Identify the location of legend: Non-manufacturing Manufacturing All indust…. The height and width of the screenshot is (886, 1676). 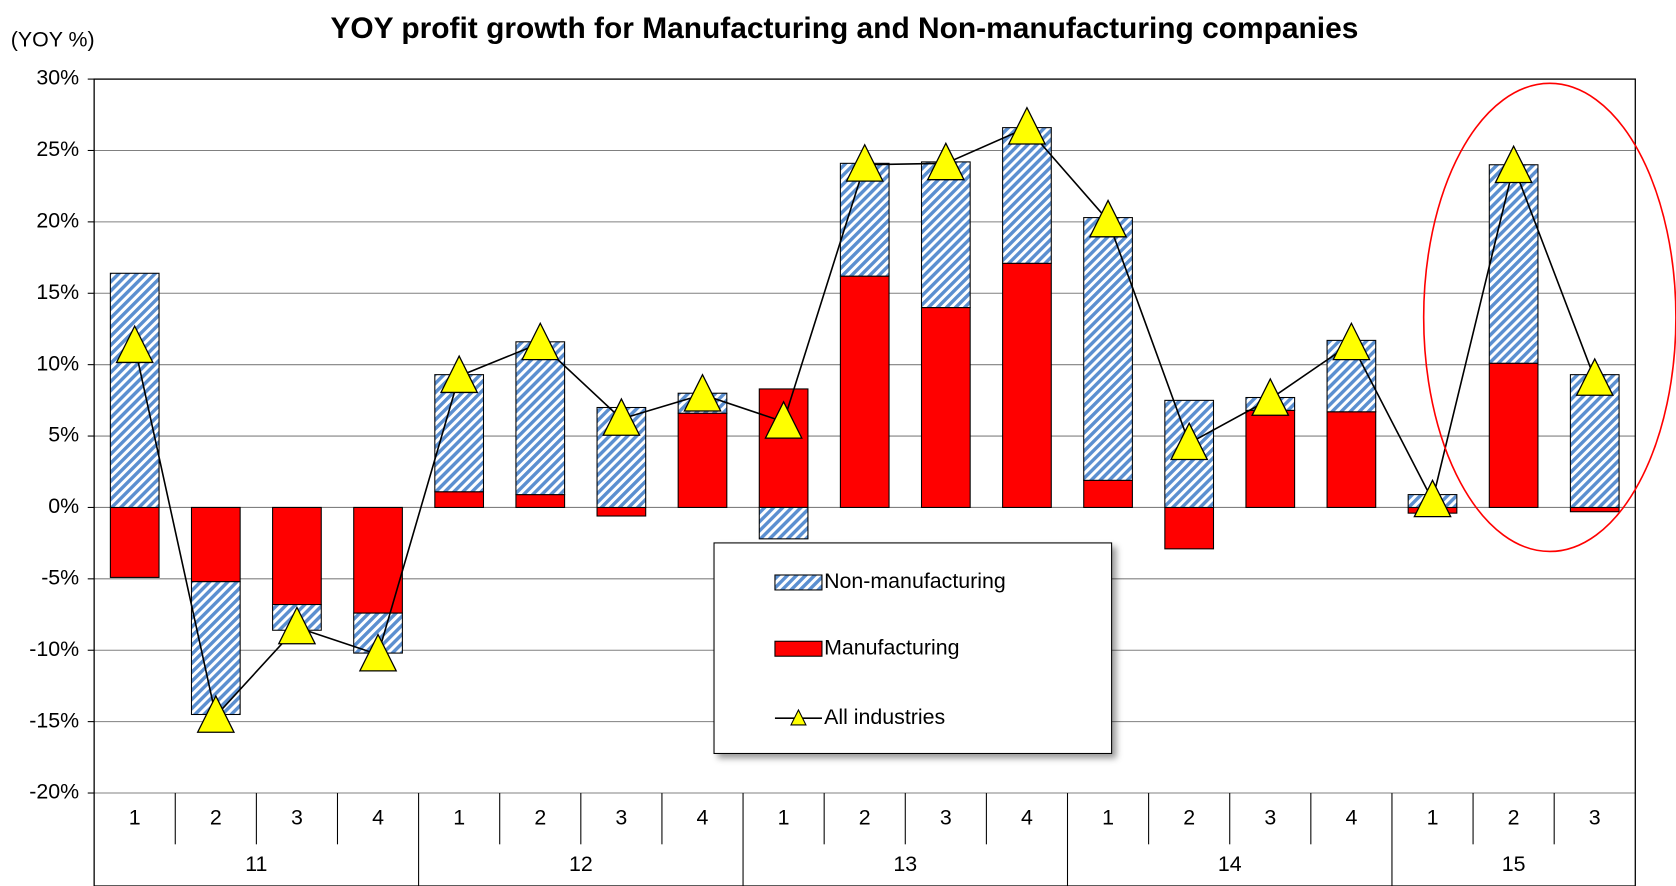
(913, 648).